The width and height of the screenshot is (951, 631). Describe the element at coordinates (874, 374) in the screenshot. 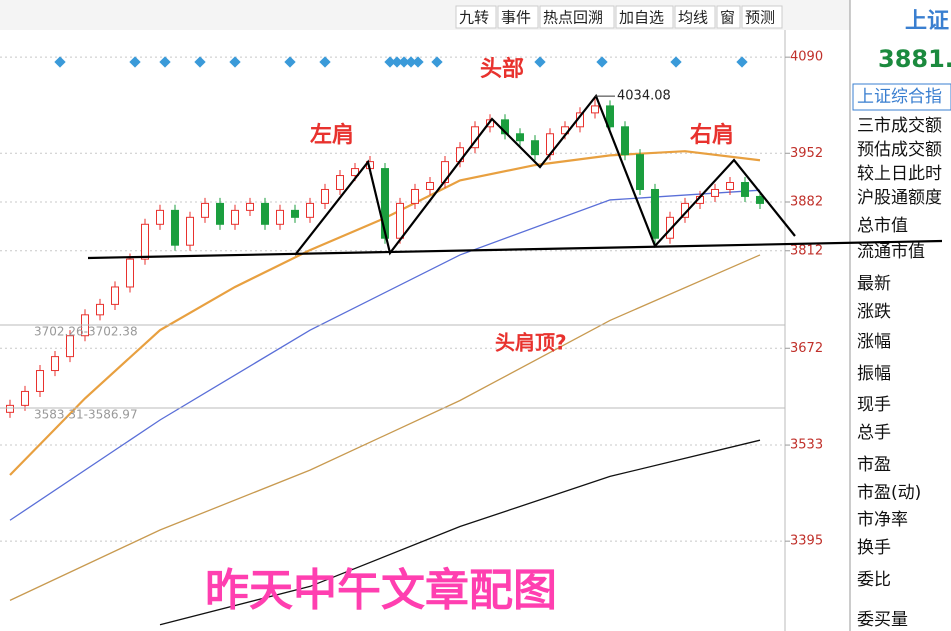

I see `info-row: 振幅` at that location.